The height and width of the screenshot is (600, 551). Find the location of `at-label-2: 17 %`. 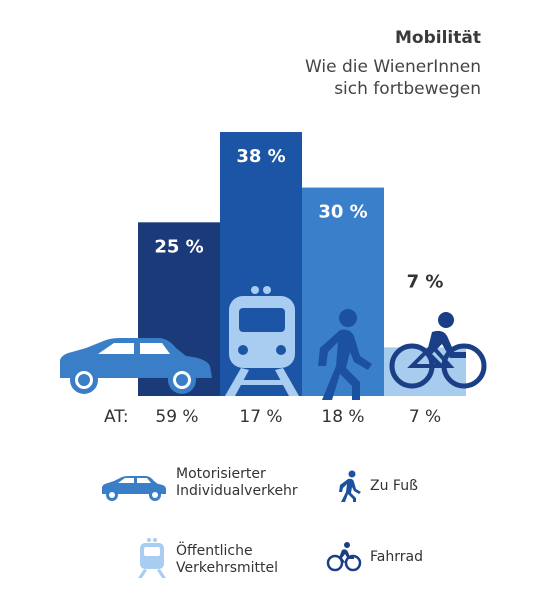

at-label-2: 17 % is located at coordinates (260, 417).